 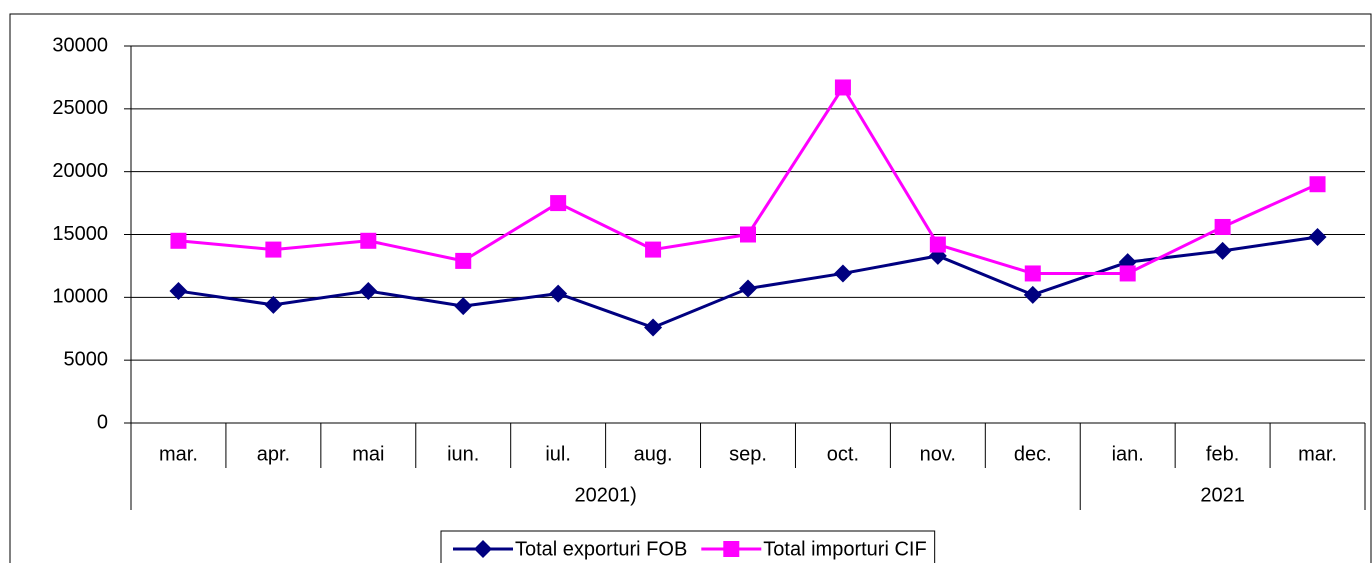 I want to click on x-tick-label: sep., so click(x=748, y=454).